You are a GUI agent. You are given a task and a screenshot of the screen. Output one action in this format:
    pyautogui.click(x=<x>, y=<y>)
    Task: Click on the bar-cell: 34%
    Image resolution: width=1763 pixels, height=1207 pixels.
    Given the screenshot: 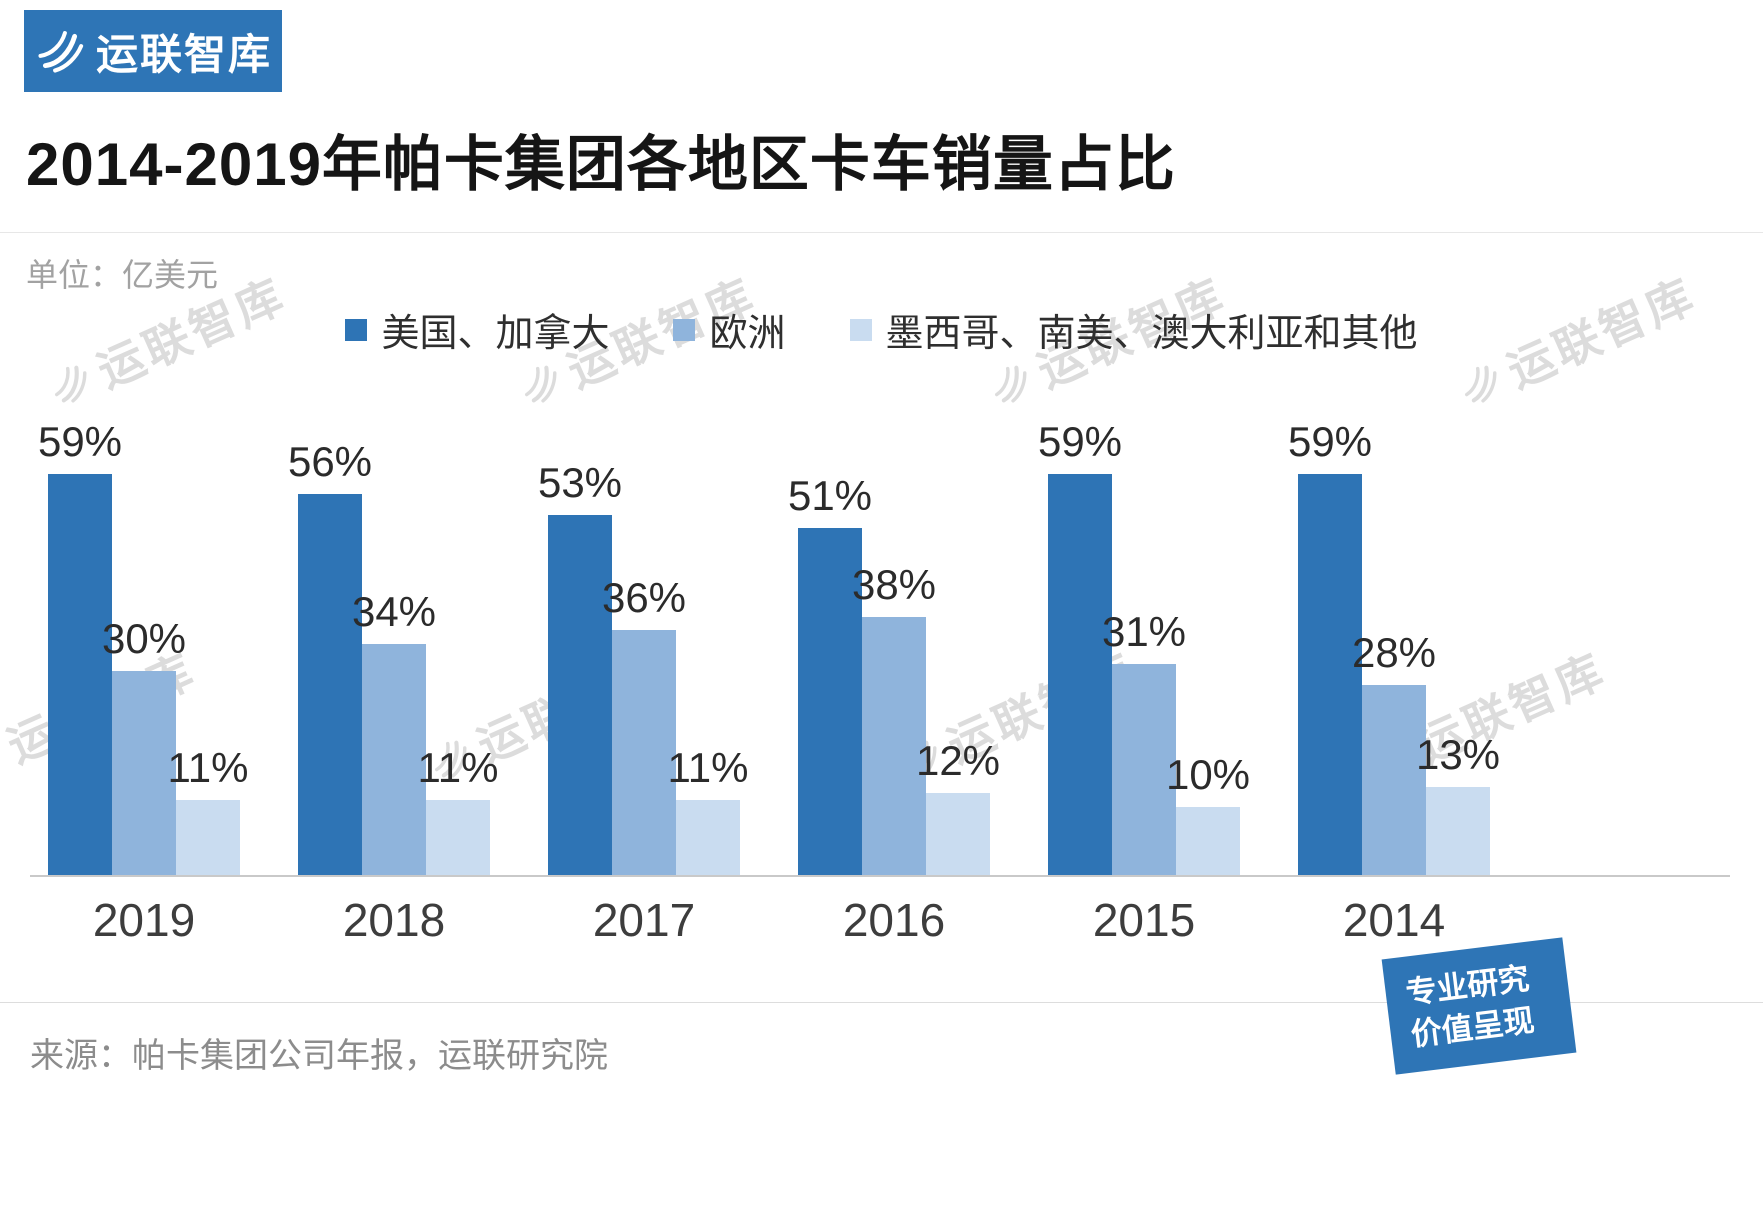 What is the action you would take?
    pyautogui.click(x=394, y=731)
    